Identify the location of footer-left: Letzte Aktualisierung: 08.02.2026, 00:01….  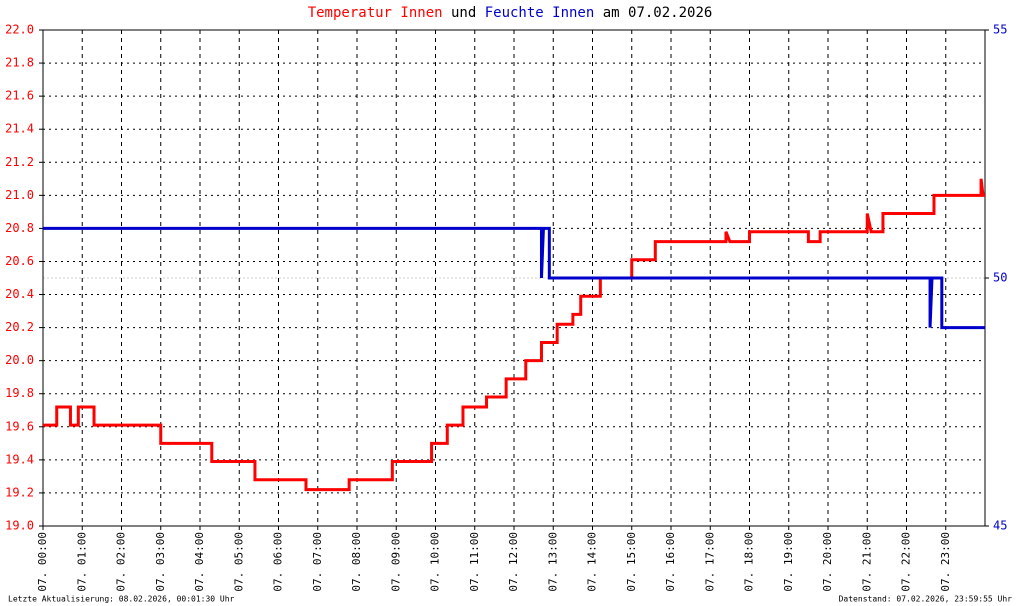
(121, 599).